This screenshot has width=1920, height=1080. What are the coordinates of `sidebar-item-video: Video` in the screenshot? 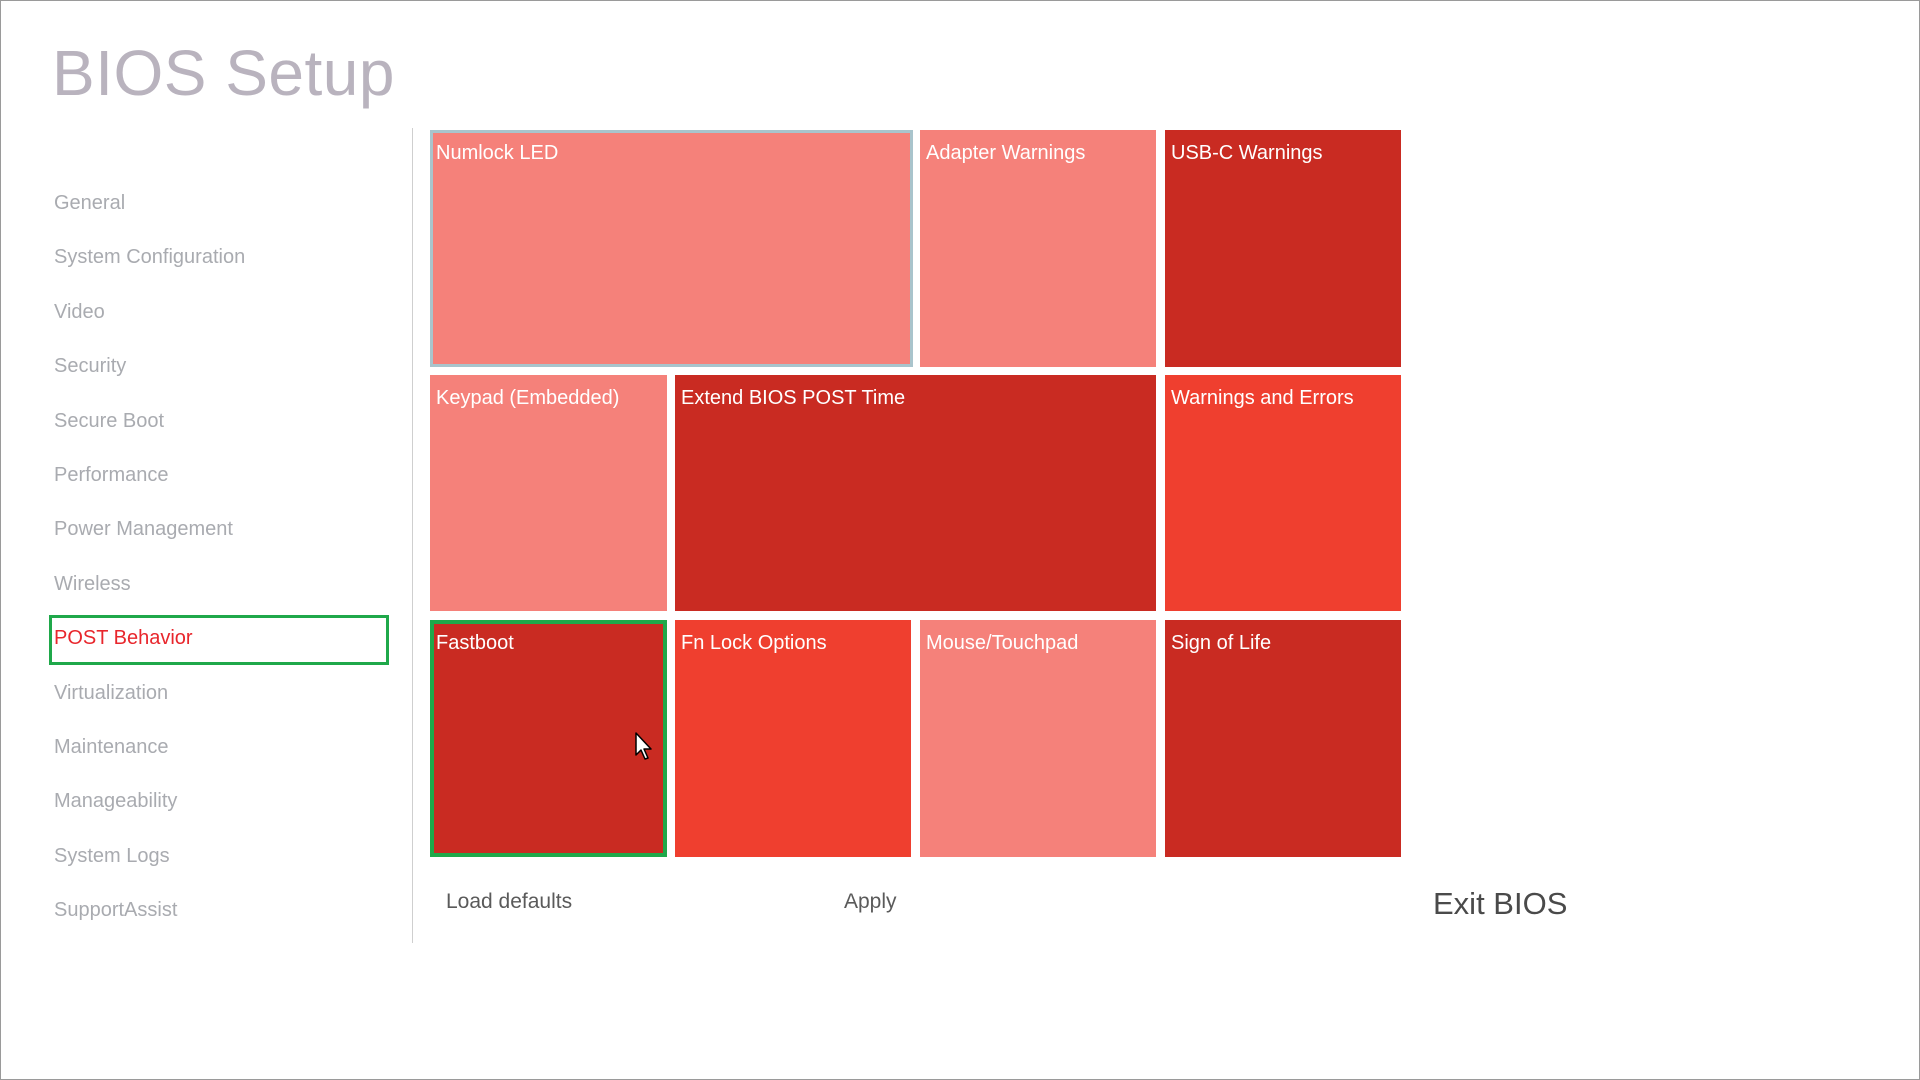 It's located at (79, 311).